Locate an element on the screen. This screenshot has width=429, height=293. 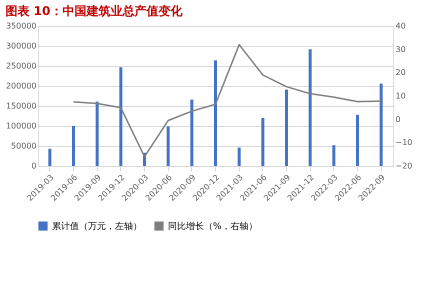
y-tick-label: 350000 is located at coordinates (21, 26).